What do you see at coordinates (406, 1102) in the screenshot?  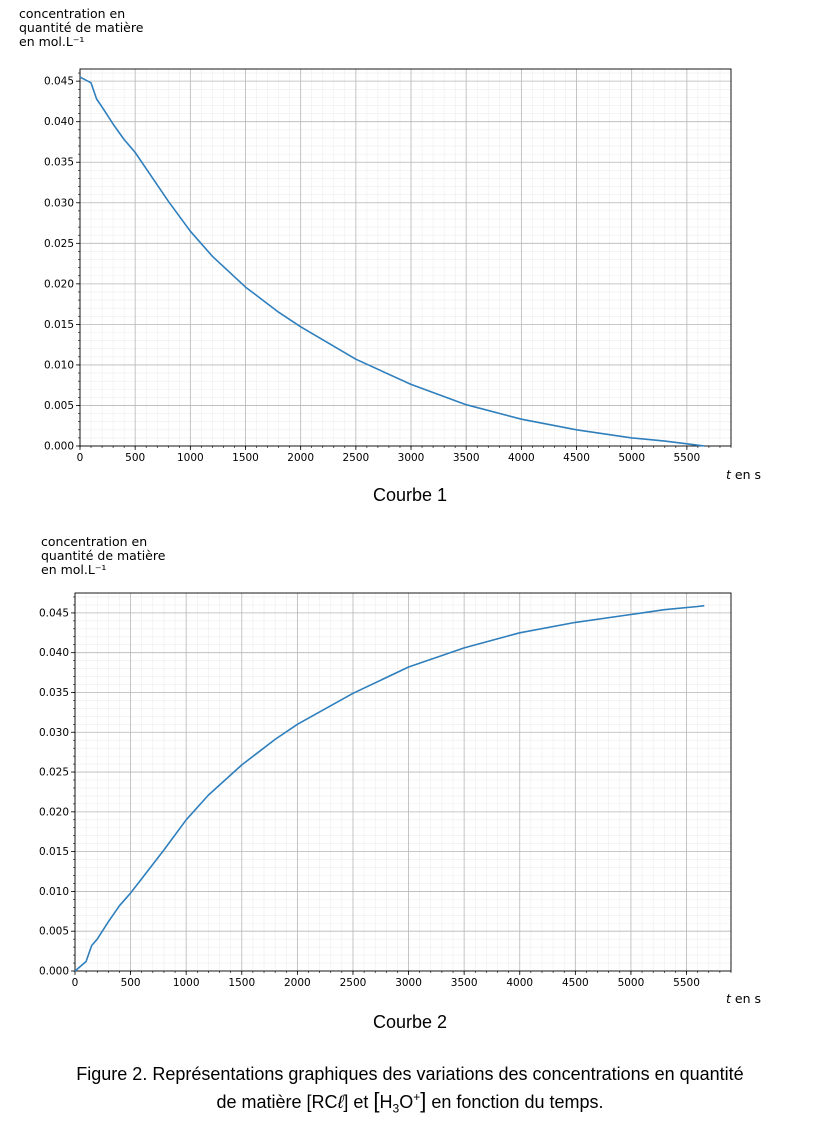 I see `h3o-o: O` at bounding box center [406, 1102].